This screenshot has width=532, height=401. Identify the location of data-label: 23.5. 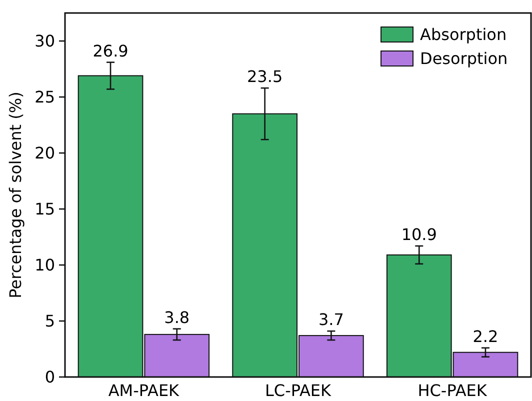
(265, 76).